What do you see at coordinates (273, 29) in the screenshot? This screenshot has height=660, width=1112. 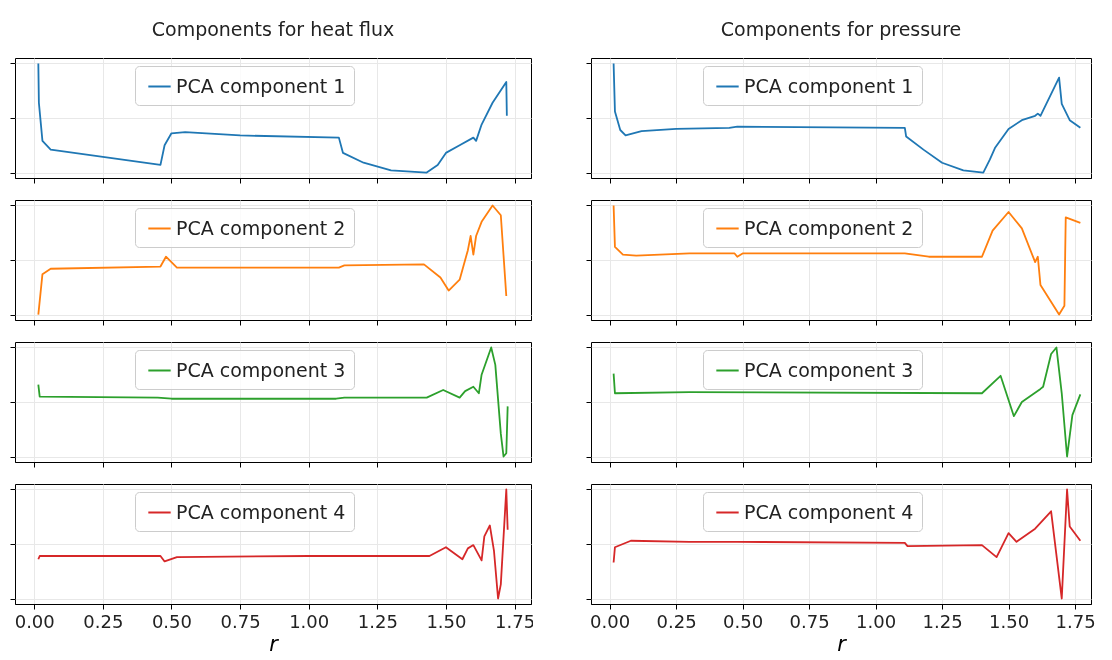 I see `chart-title: Components for heat flux` at bounding box center [273, 29].